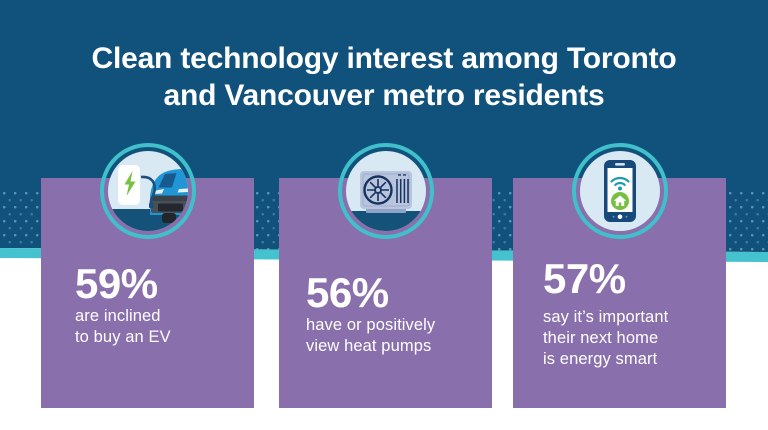  What do you see at coordinates (147, 198) in the screenshot?
I see `ev-charging-icon` at bounding box center [147, 198].